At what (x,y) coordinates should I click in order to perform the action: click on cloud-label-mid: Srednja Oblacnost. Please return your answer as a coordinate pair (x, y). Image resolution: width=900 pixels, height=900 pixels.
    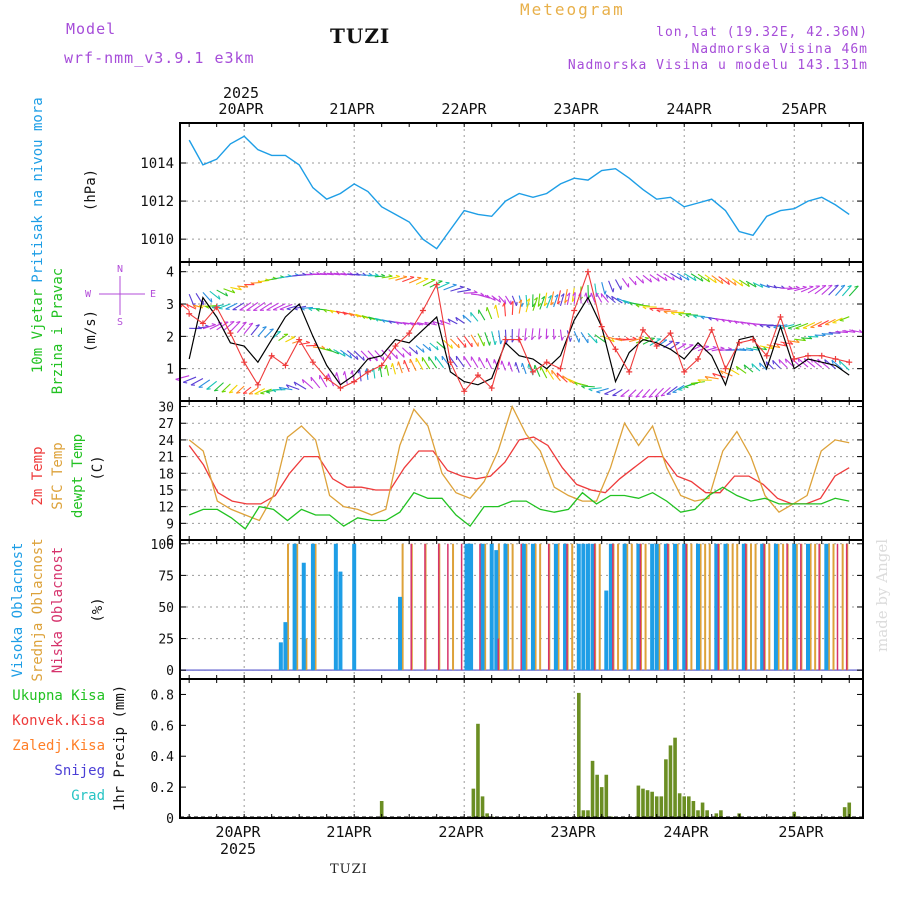
    Looking at the image, I should click on (38, 609).